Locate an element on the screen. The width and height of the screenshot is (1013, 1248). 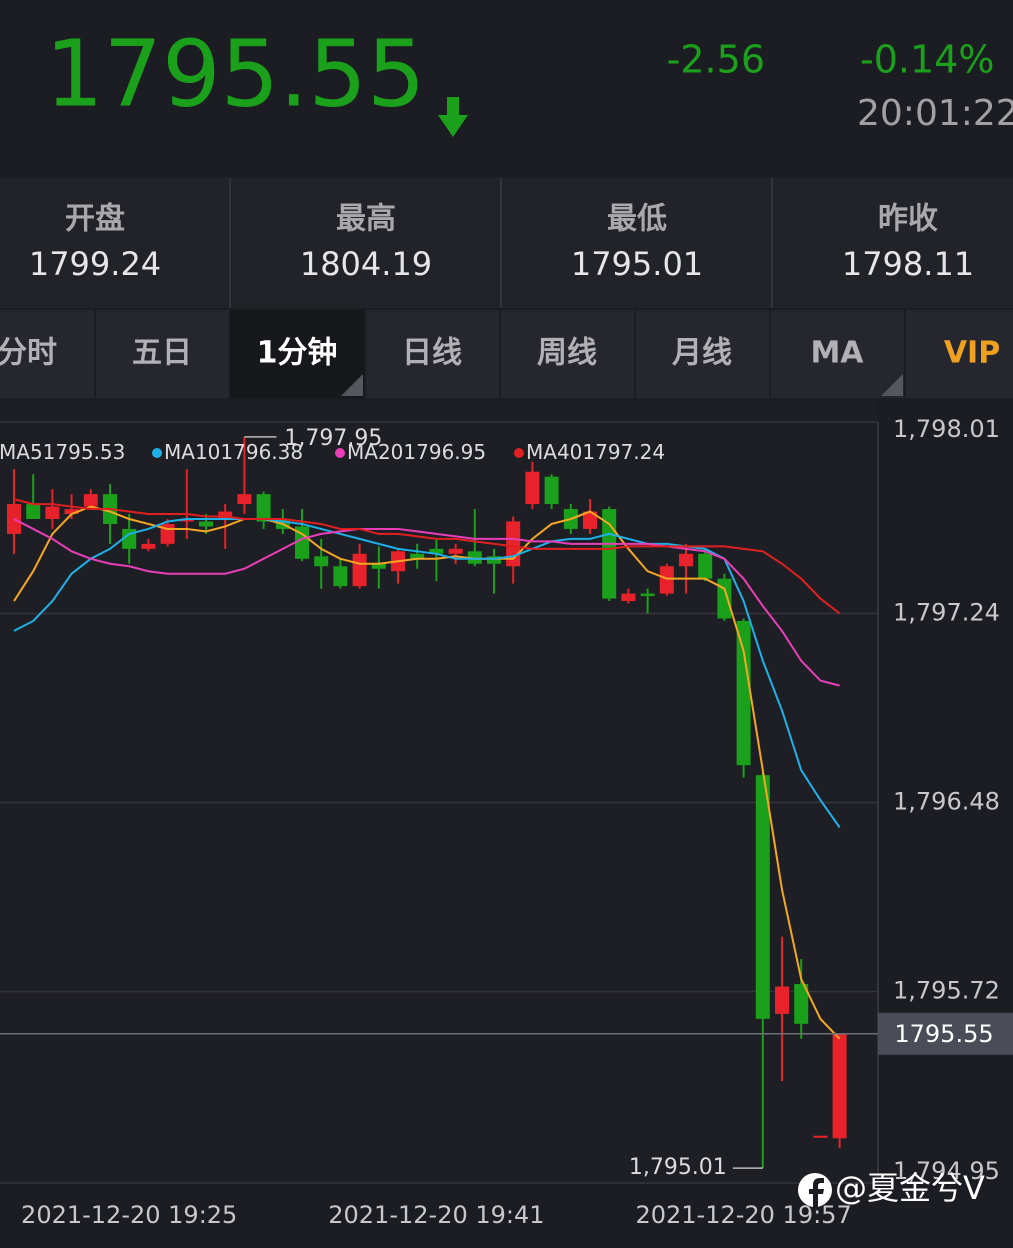
stat-label: 最高 is located at coordinates (366, 219).